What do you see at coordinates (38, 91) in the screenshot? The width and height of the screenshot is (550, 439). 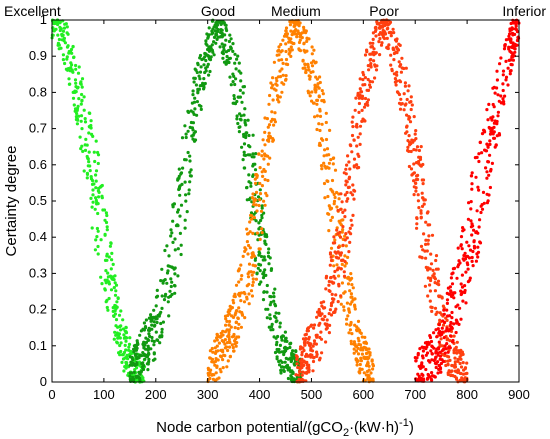 I see `y-tick-label: 0.8` at bounding box center [38, 91].